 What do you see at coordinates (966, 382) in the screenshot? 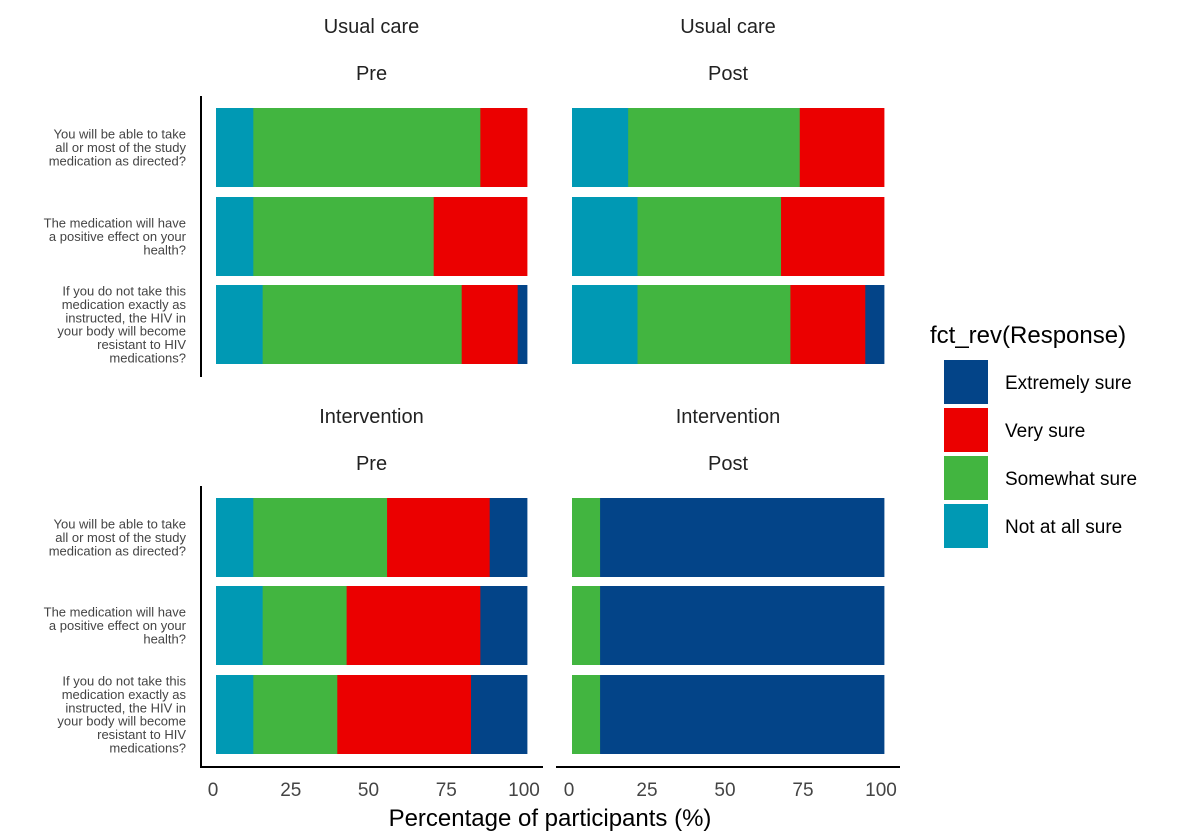
I see `legend-key-extremely-sure` at bounding box center [966, 382].